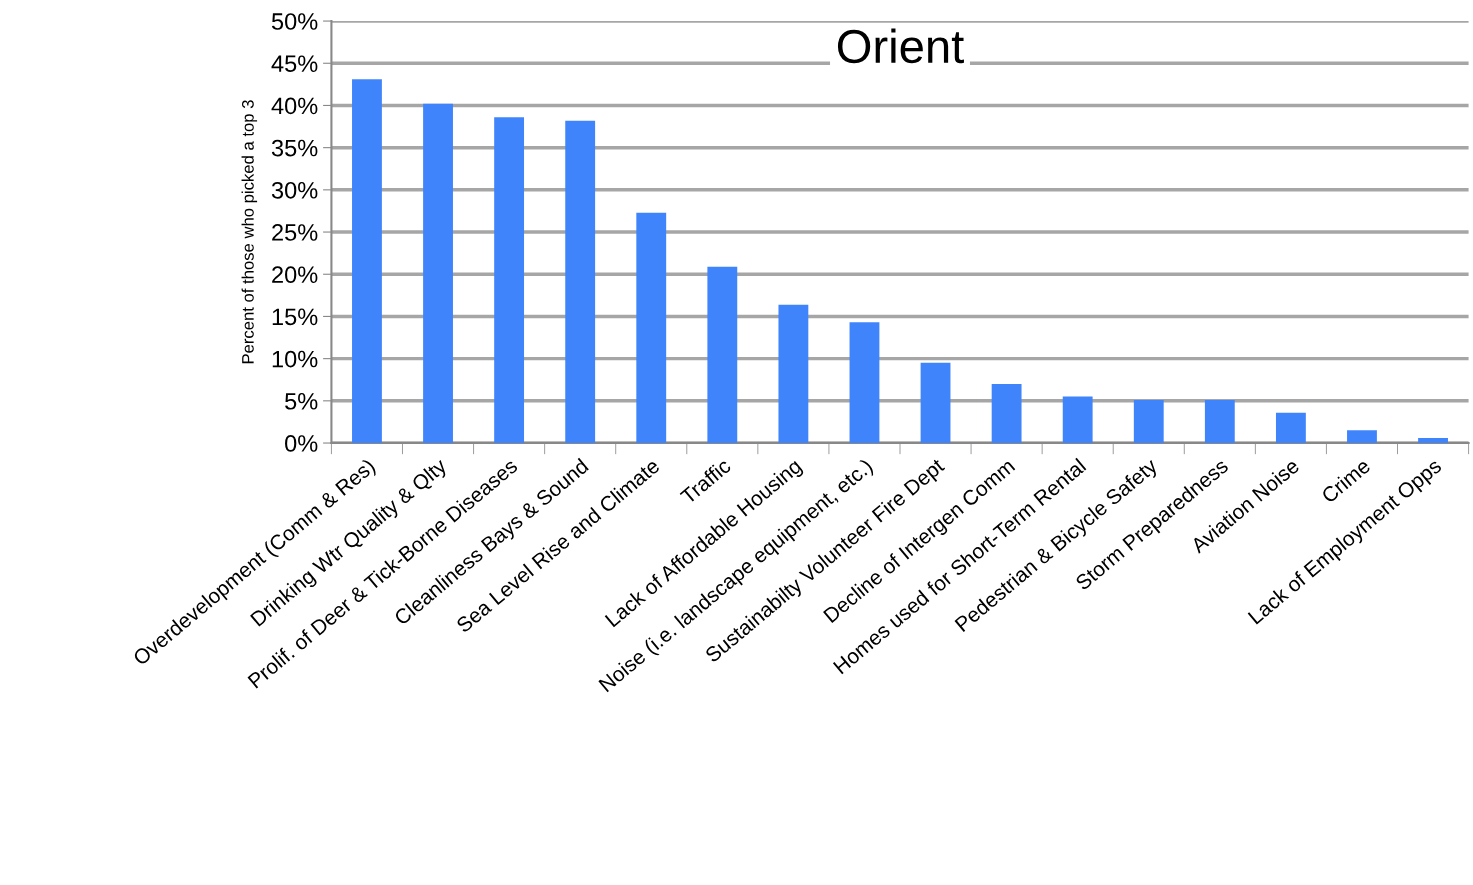 Image resolution: width=1473 pixels, height=885 pixels. Describe the element at coordinates (295, 275) in the screenshot. I see `y-tick-label: 20%` at that location.